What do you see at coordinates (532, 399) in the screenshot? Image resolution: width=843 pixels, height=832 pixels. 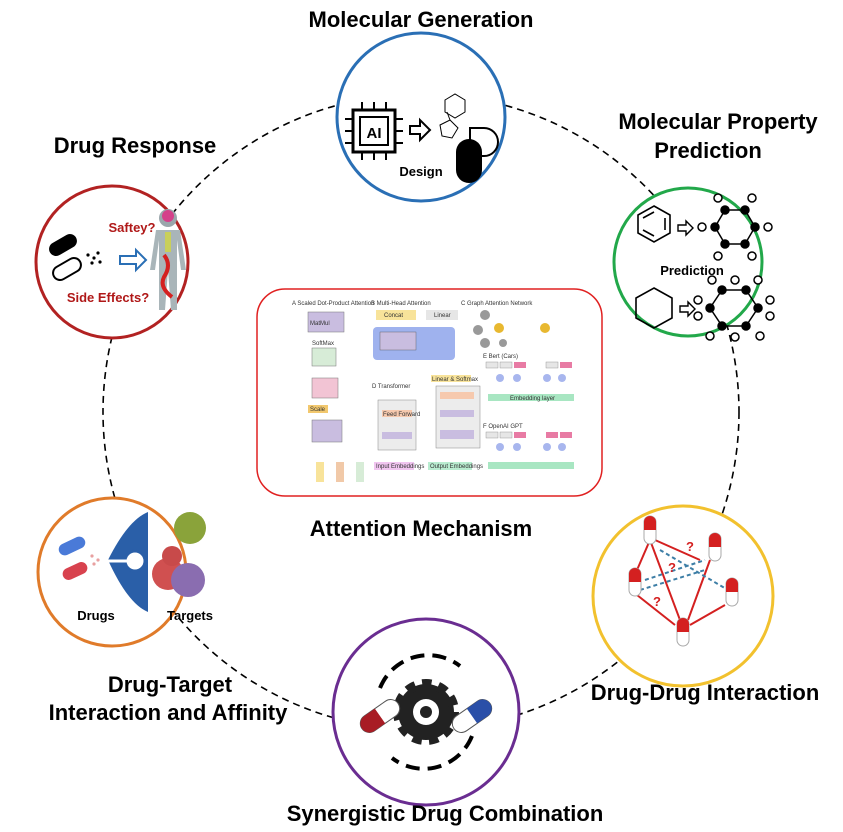 I see `svg-text: Embedding layer` at bounding box center [532, 399].